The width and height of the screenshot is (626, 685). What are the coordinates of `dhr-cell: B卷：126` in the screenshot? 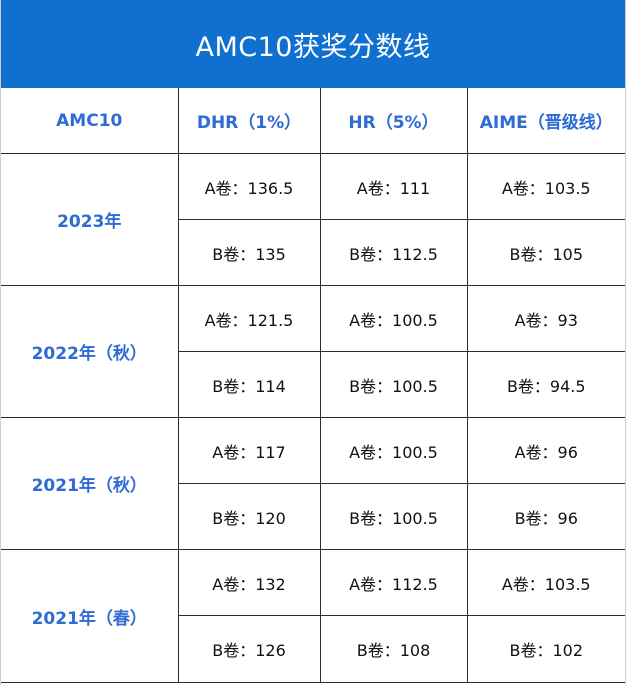 It's located at (249, 649).